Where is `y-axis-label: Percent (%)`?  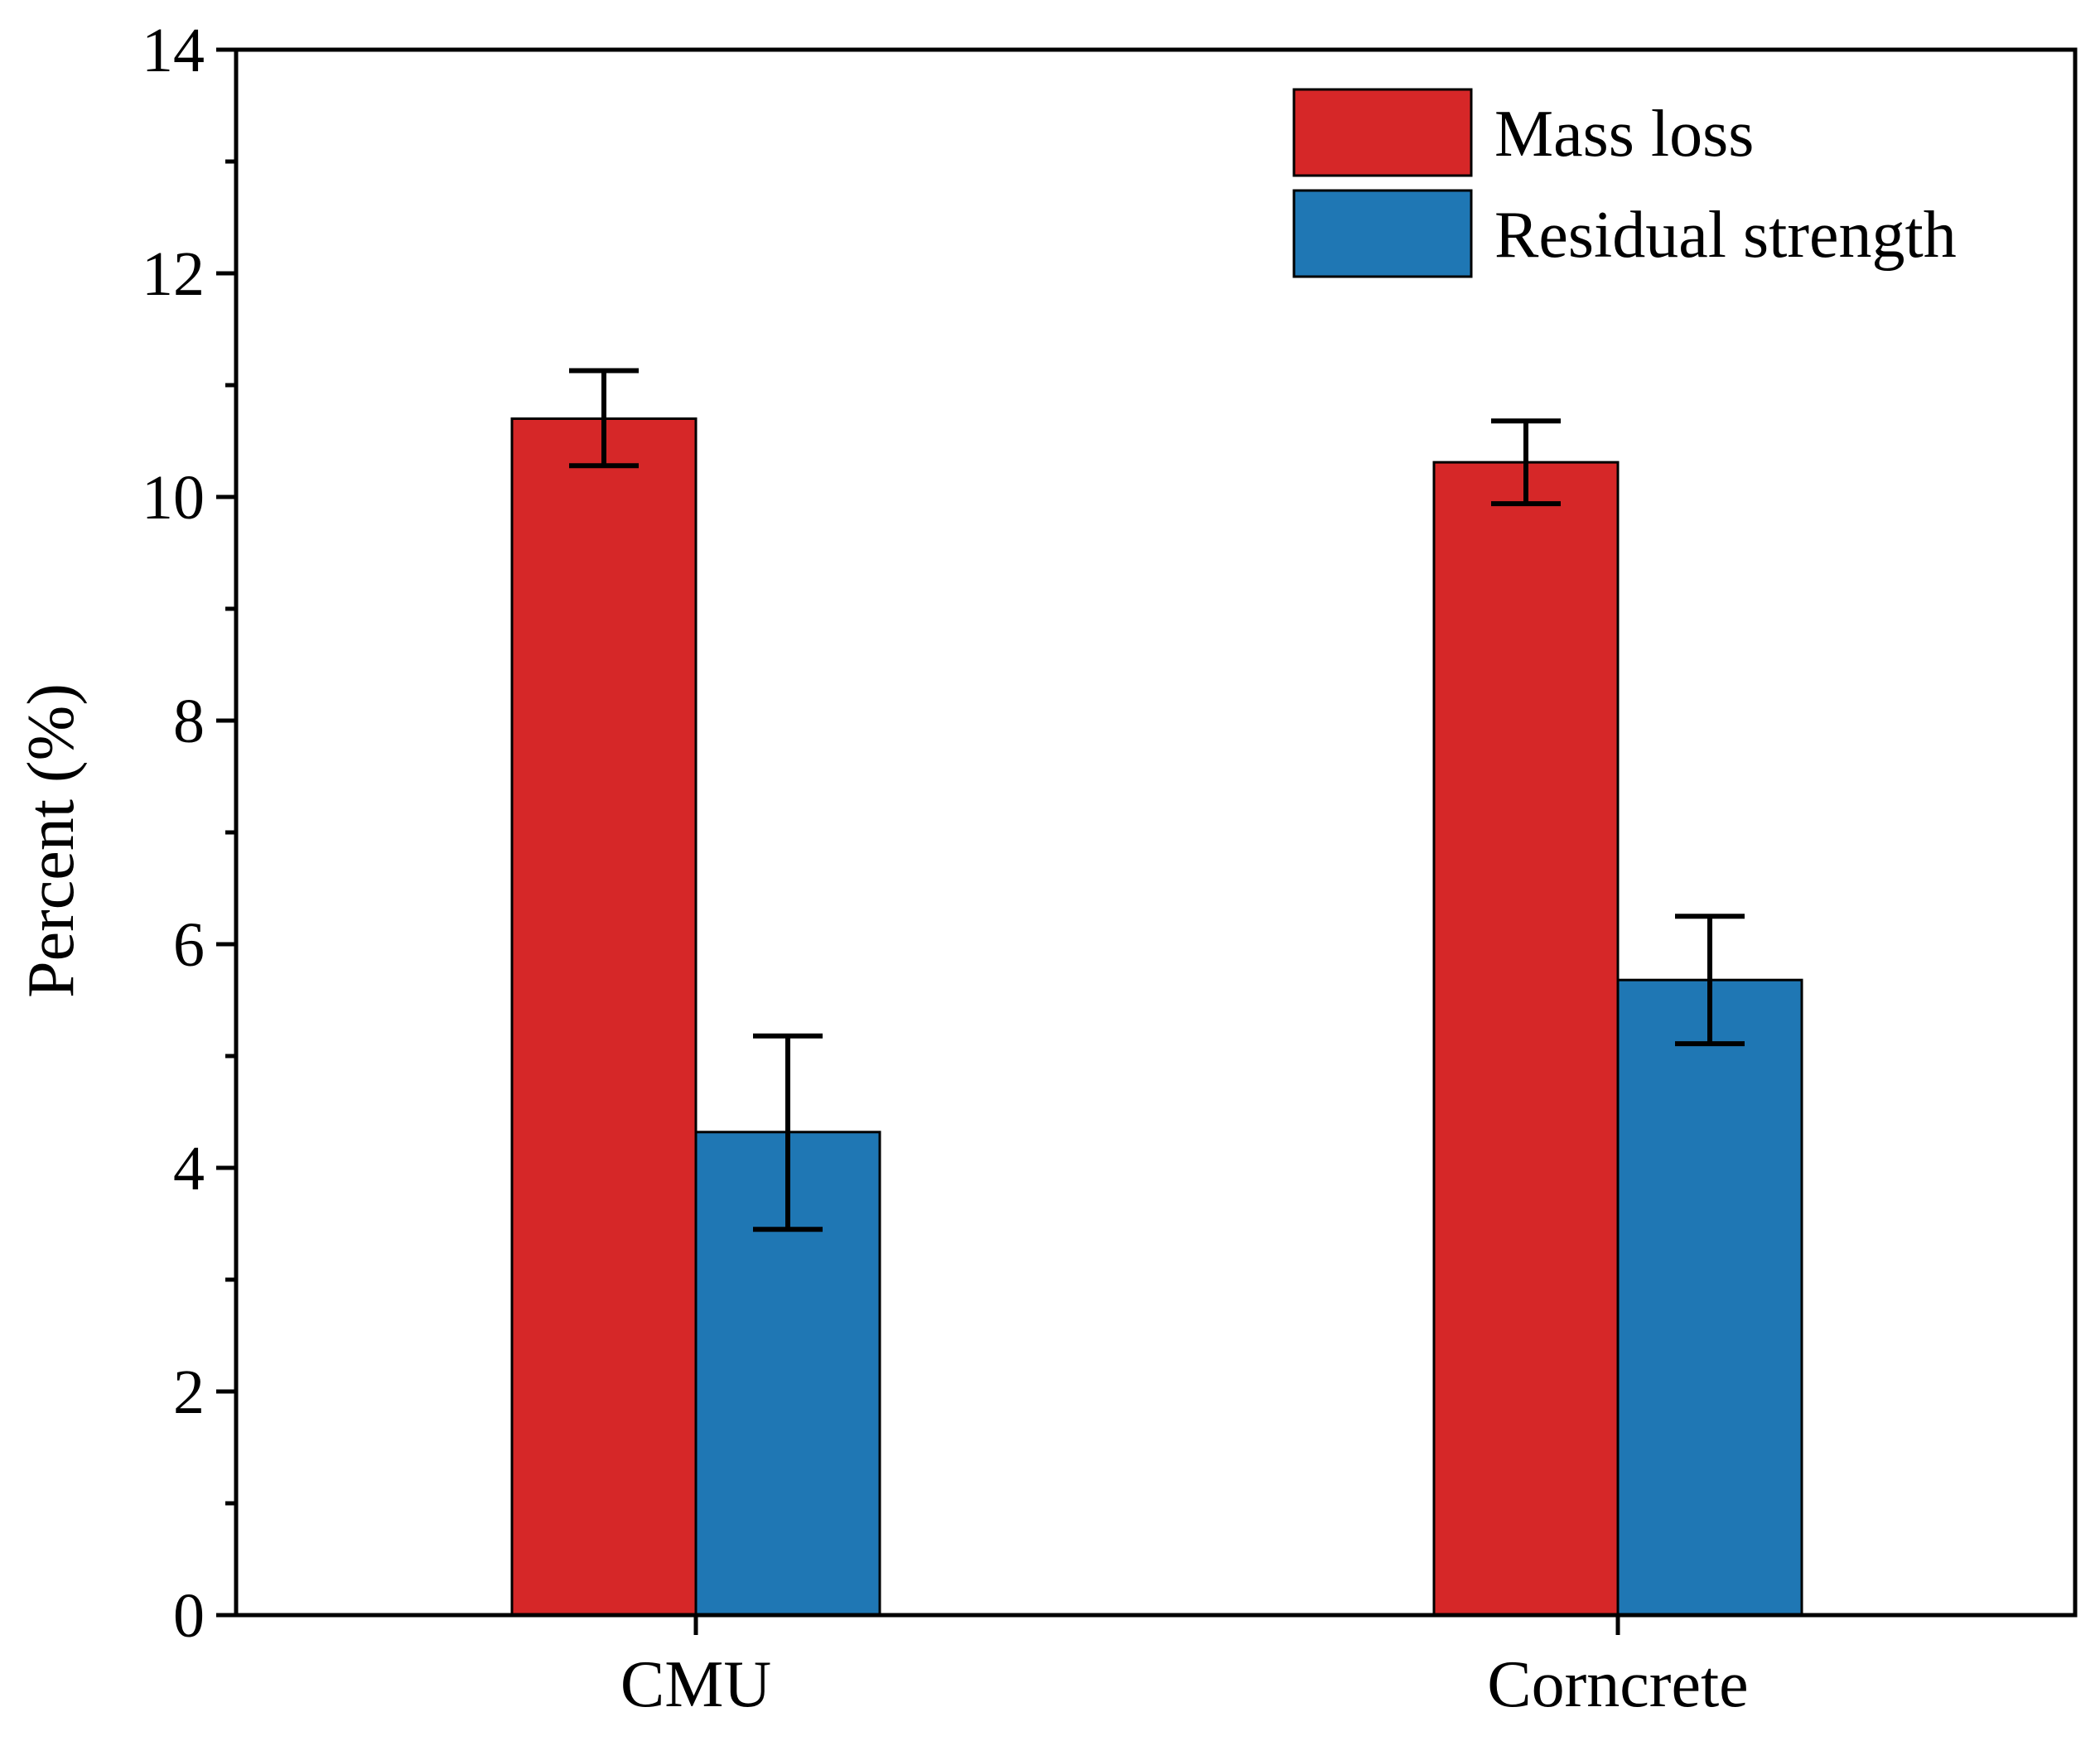
y-axis-label: Percent (%) is located at coordinates (51, 840).